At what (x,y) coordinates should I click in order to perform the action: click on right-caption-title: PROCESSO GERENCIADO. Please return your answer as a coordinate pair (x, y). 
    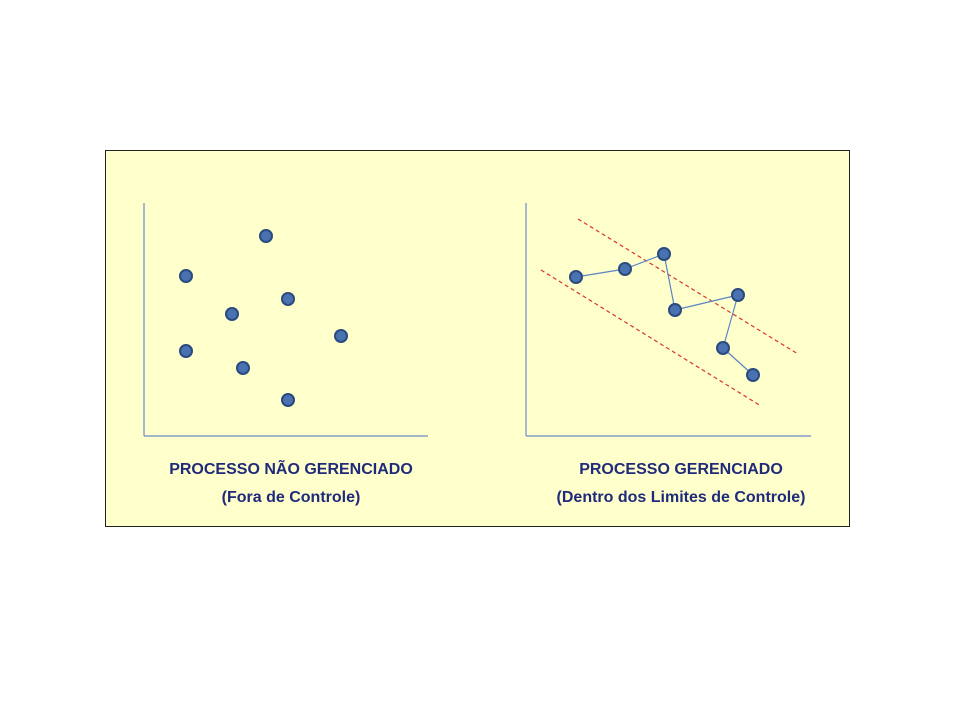
    Looking at the image, I should click on (681, 469).